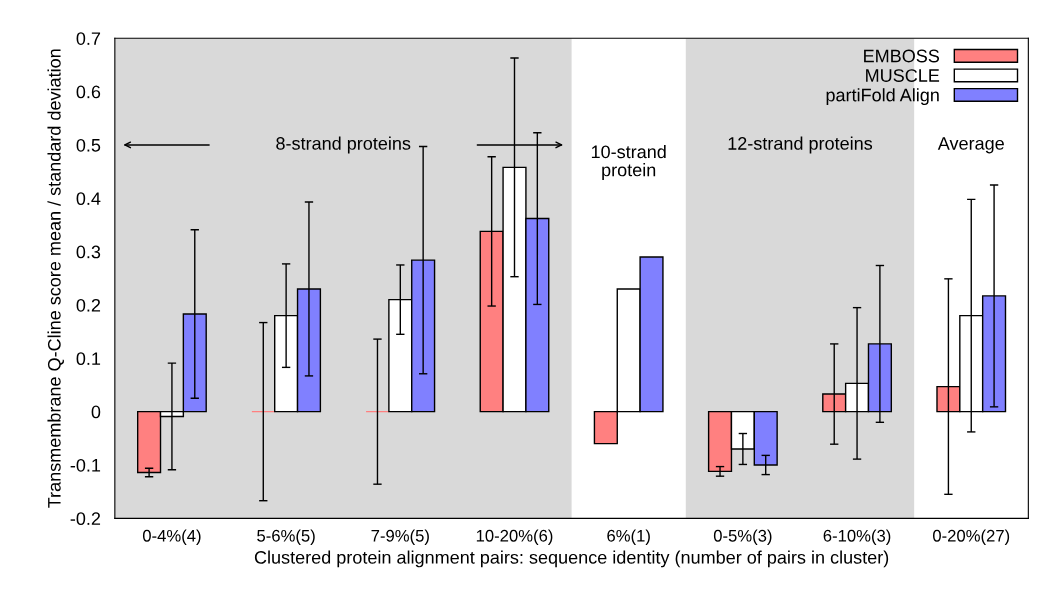 Image resolution: width=1044 pixels, height=589 pixels. I want to click on annotation: 12-strand proteins, so click(800, 145).